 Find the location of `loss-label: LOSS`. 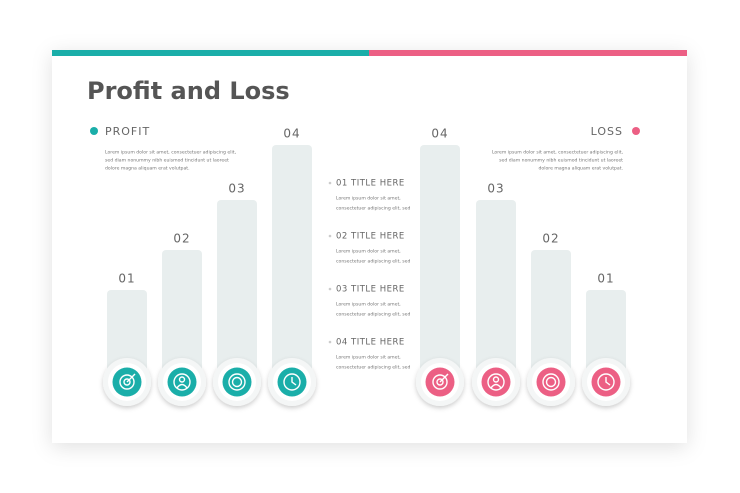

loss-label: LOSS is located at coordinates (607, 131).